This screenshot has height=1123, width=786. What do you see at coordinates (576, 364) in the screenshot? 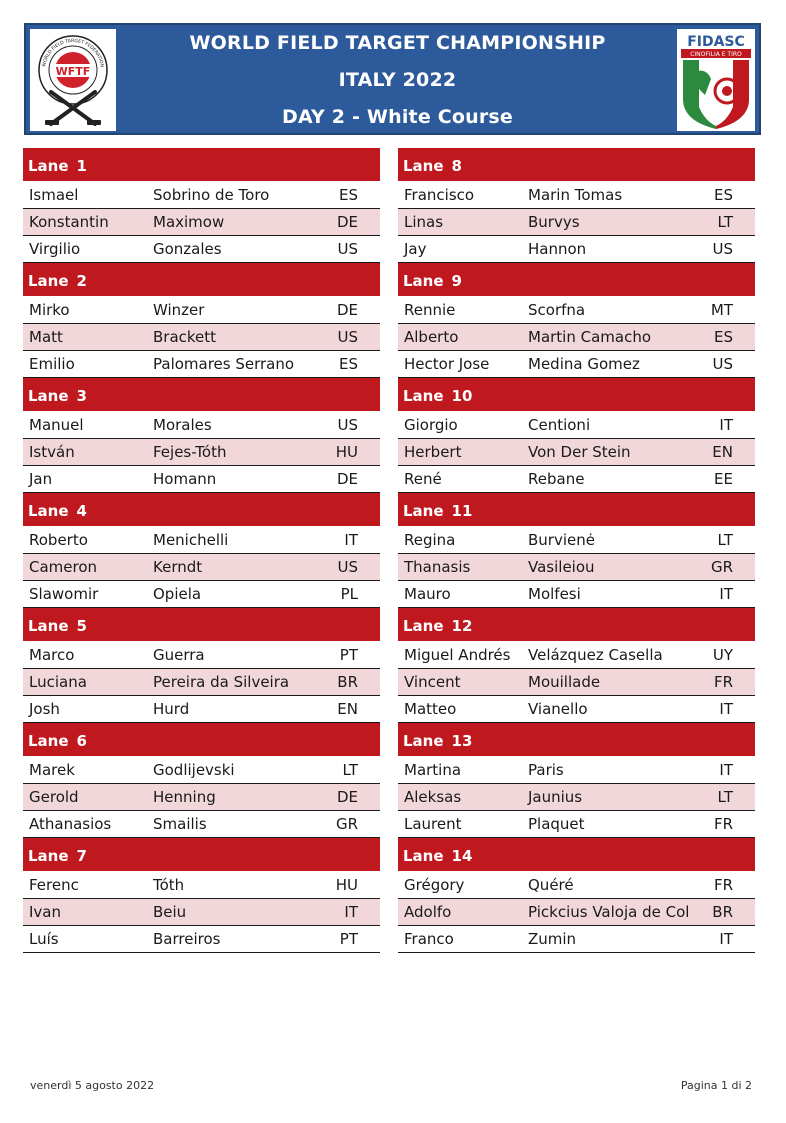
I see `shooter-row: Hector Jose Medina Gomez US` at bounding box center [576, 364].